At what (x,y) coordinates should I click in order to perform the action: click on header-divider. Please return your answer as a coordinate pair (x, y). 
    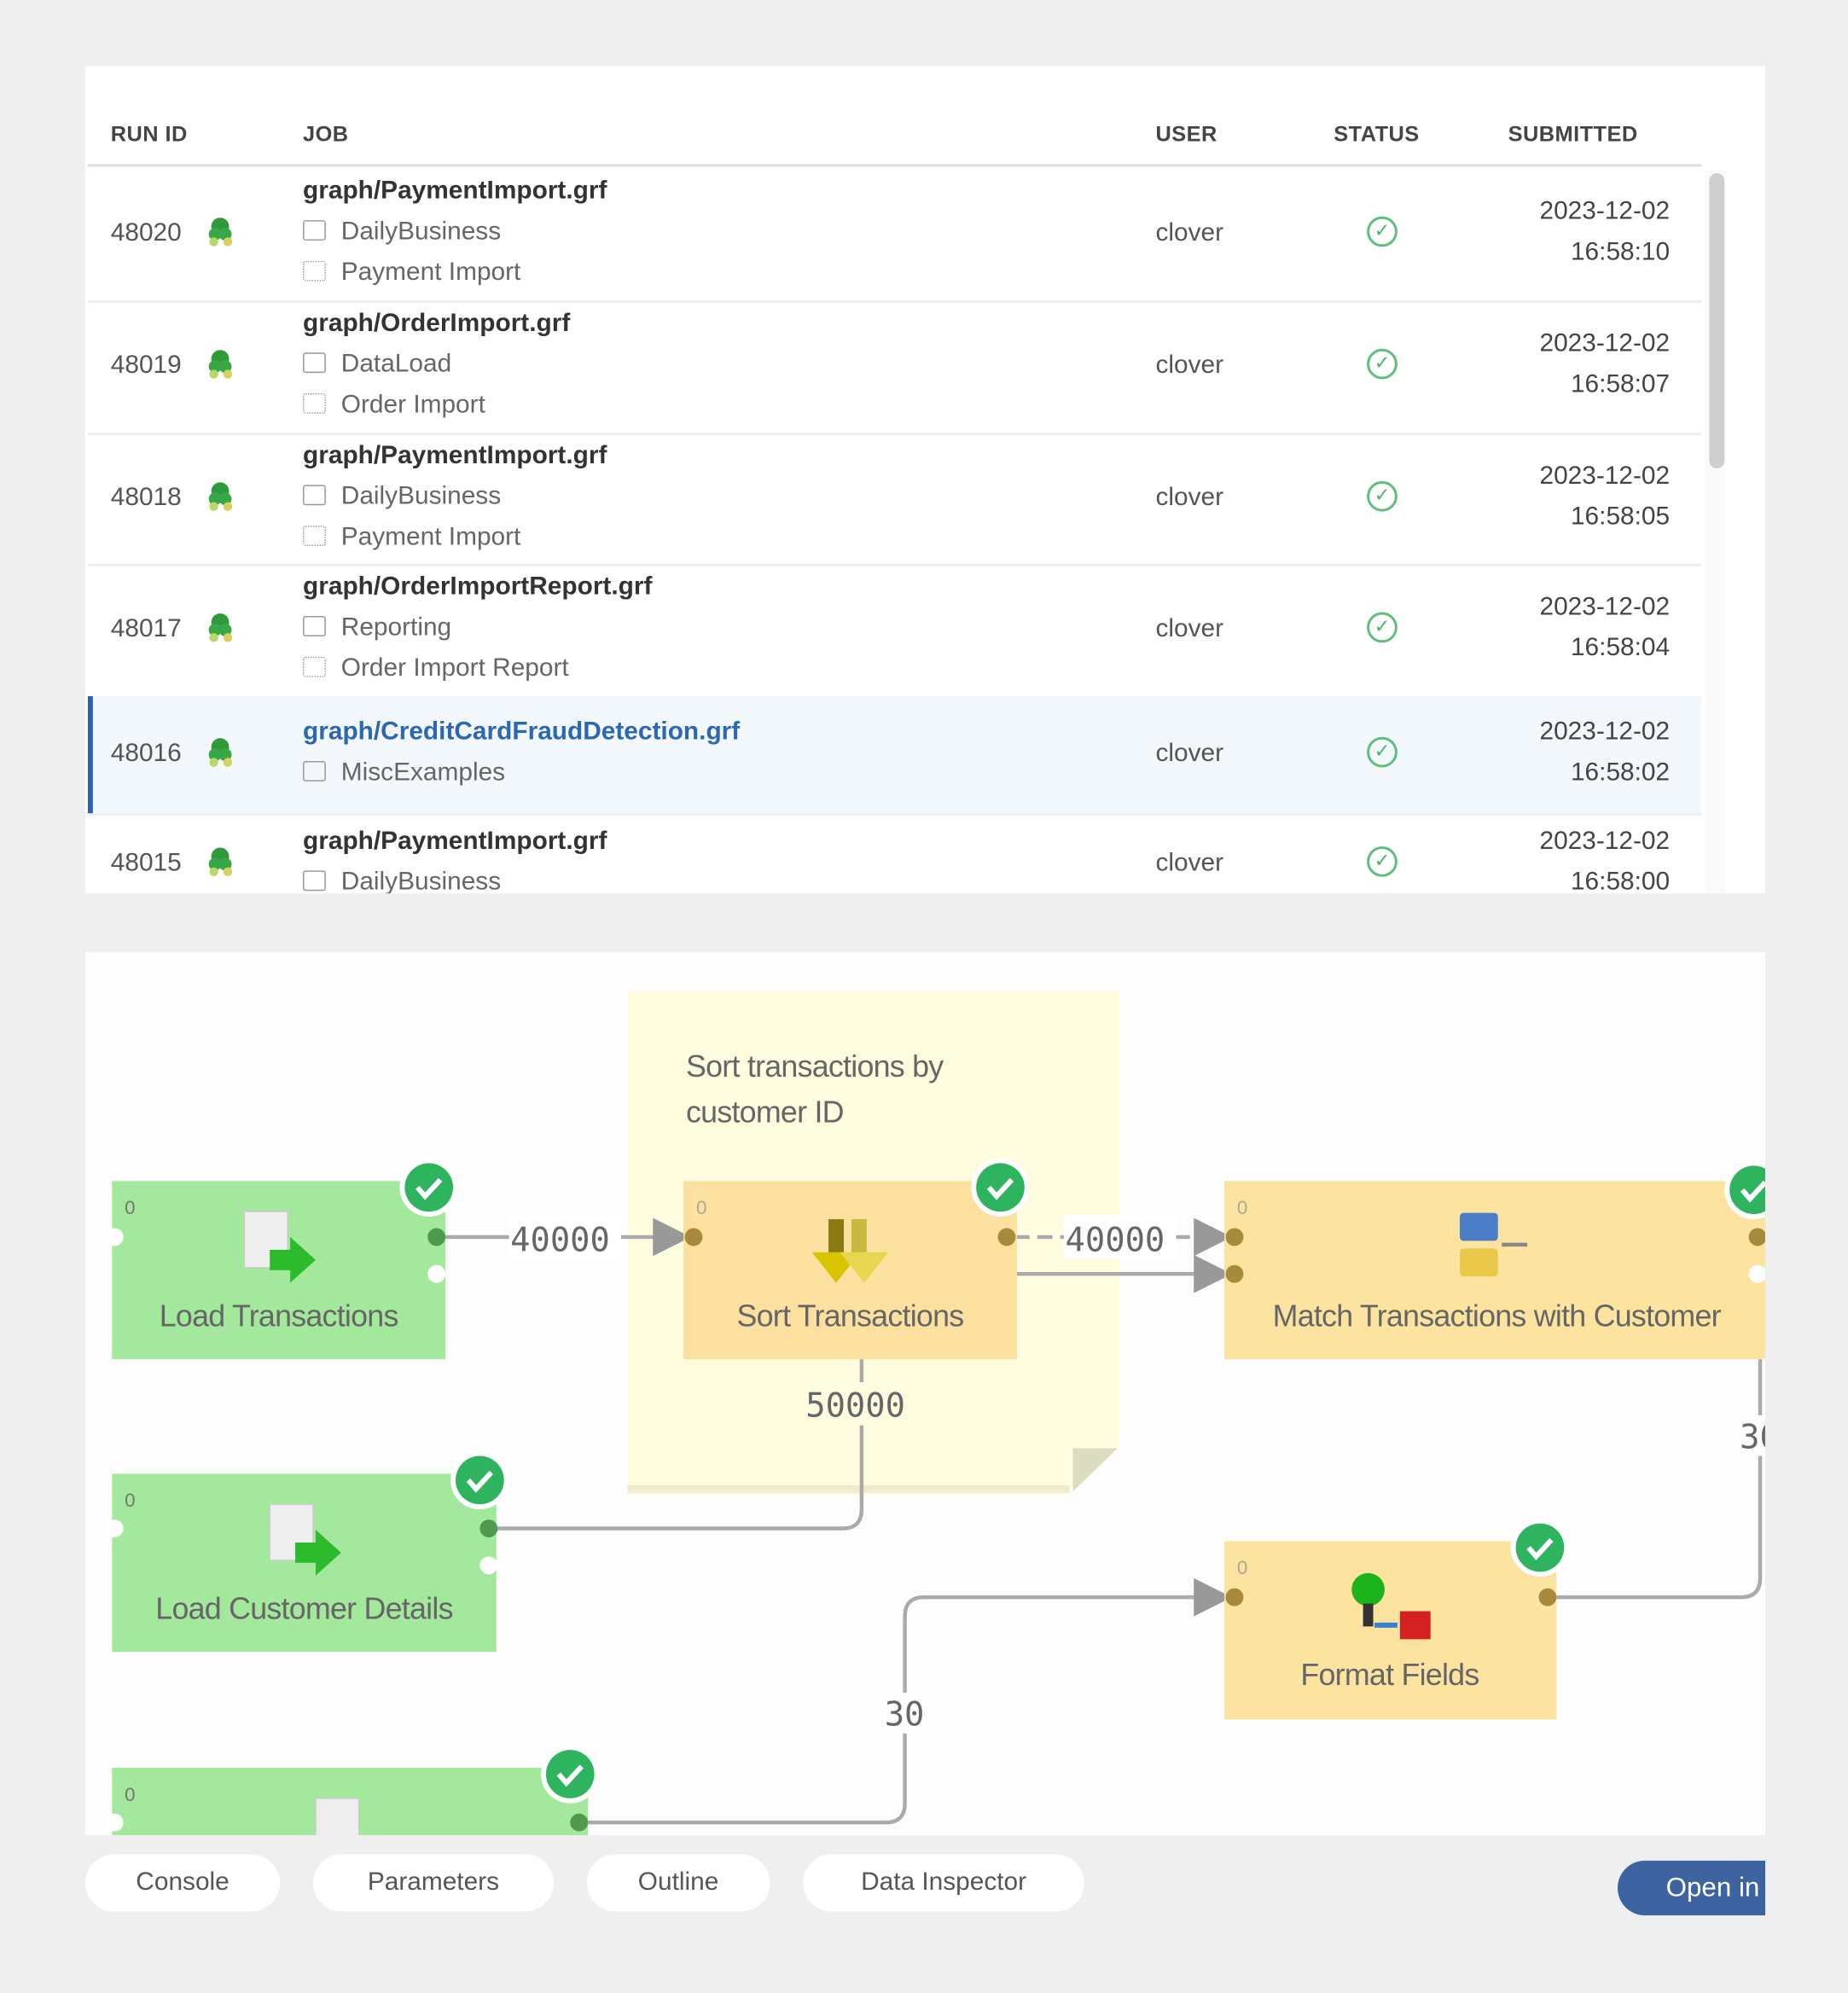
    Looking at the image, I should click on (894, 165).